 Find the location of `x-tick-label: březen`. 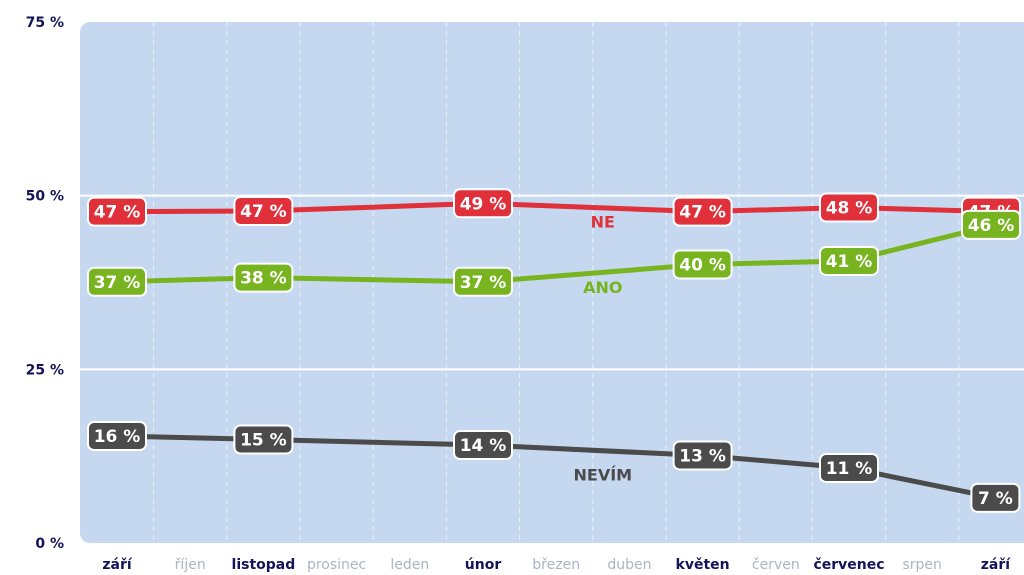

x-tick-label: březen is located at coordinates (556, 565).